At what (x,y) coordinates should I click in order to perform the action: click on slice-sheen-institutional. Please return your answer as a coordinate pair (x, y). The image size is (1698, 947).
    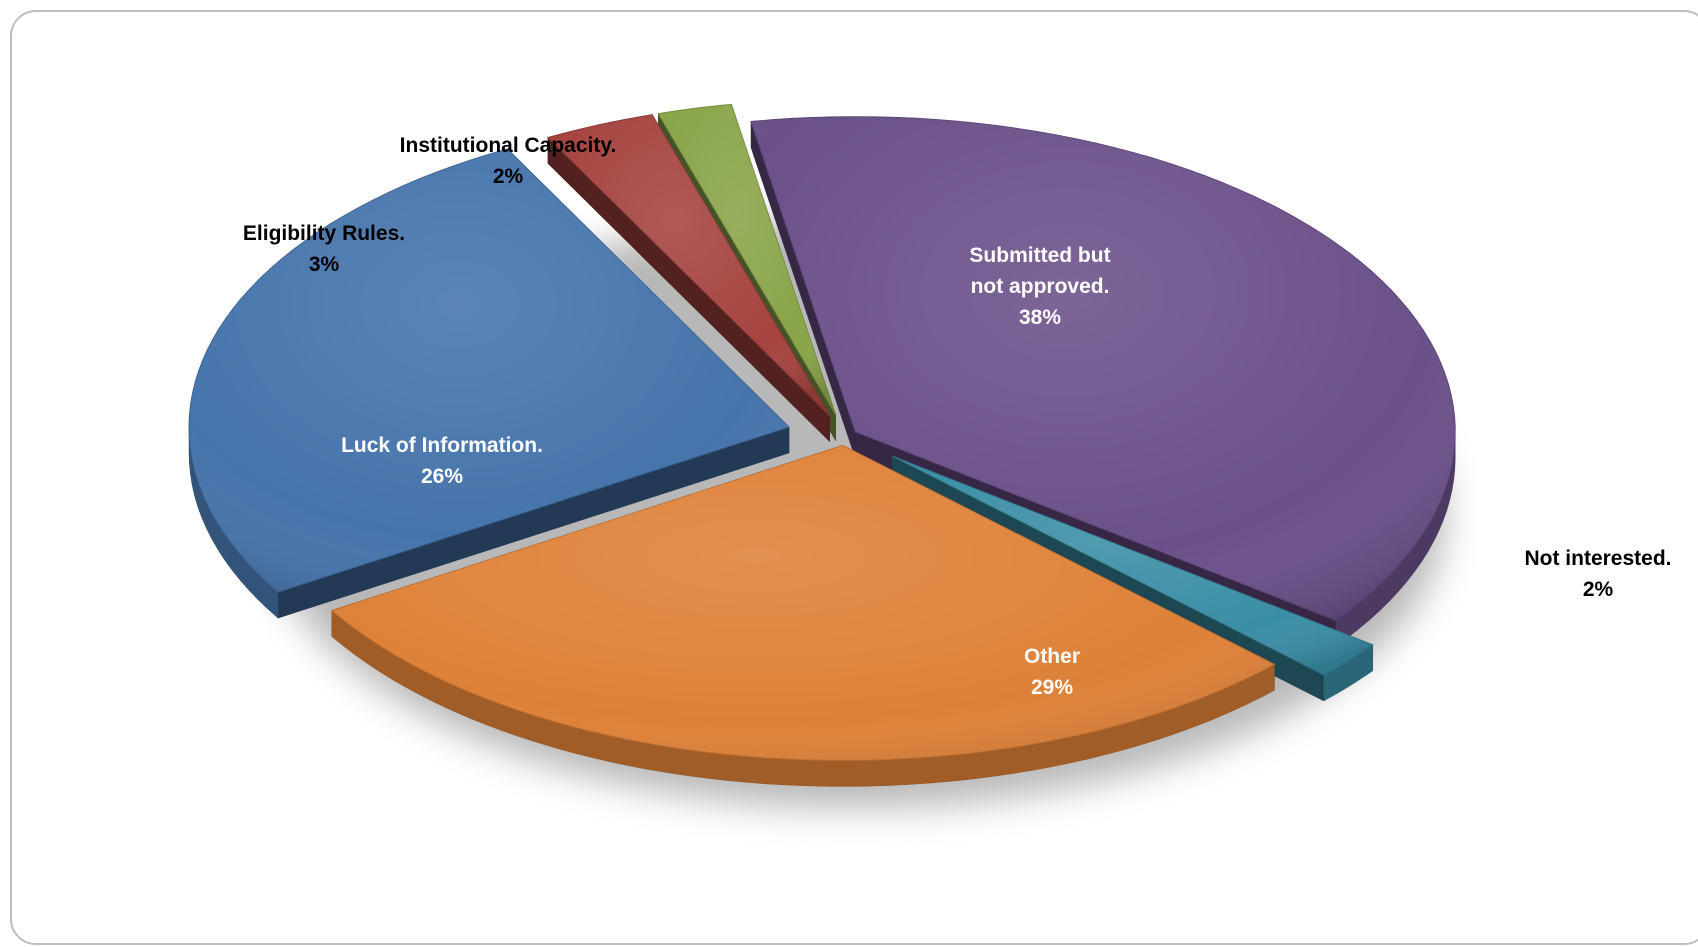
    Looking at the image, I should click on (747, 259).